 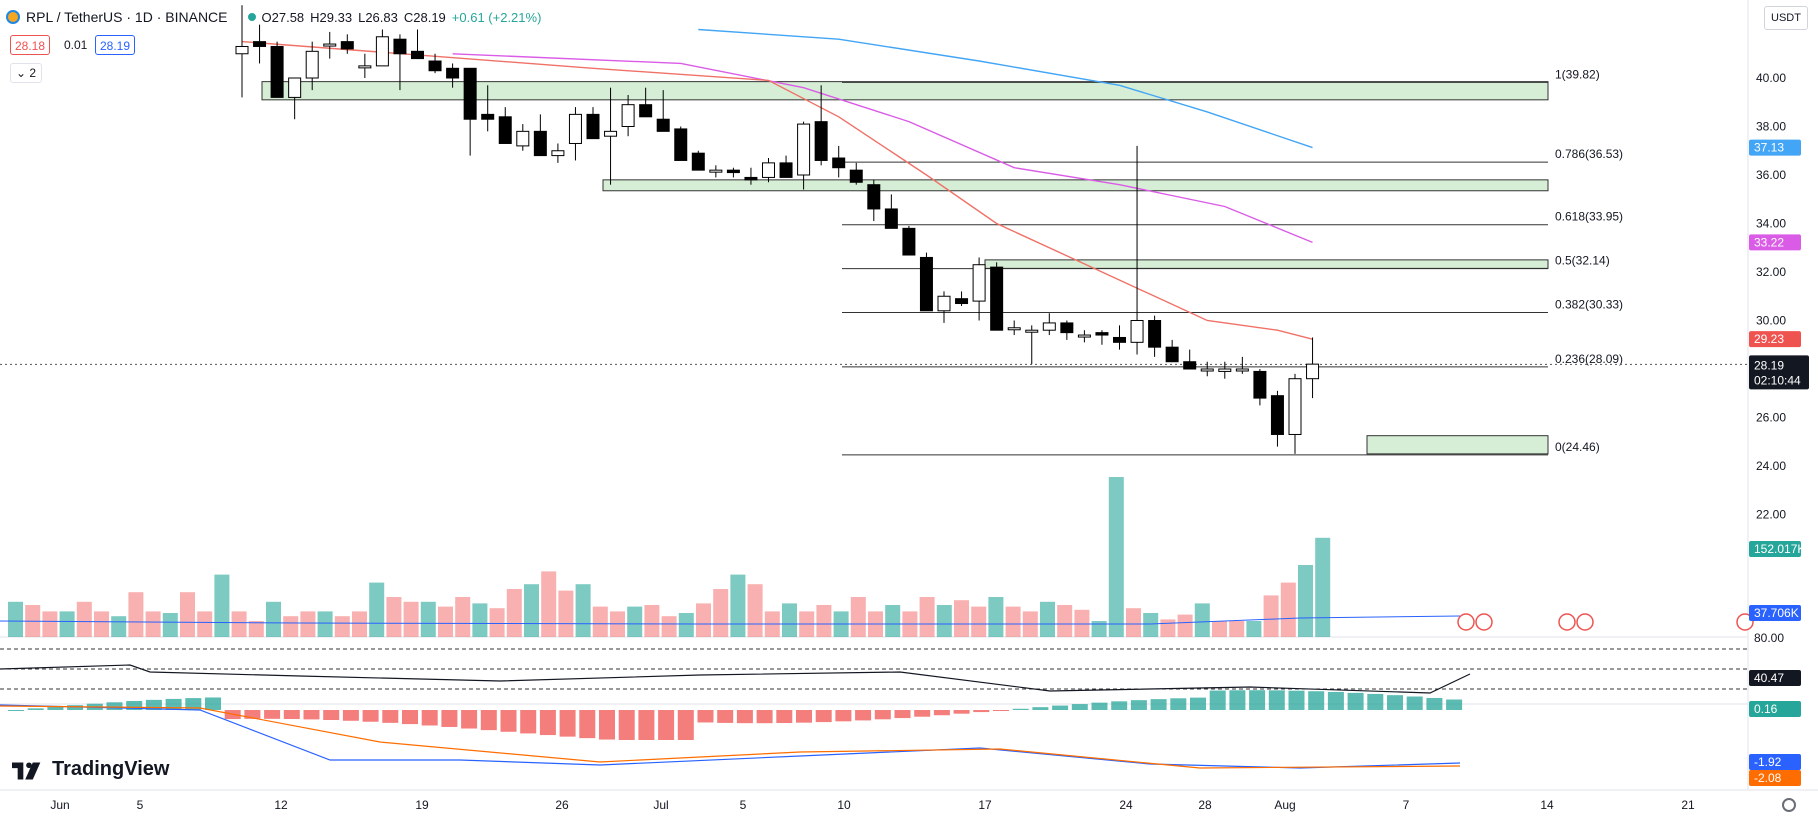 What do you see at coordinates (115, 45) in the screenshot?
I see `buy-price-button: 28.19` at bounding box center [115, 45].